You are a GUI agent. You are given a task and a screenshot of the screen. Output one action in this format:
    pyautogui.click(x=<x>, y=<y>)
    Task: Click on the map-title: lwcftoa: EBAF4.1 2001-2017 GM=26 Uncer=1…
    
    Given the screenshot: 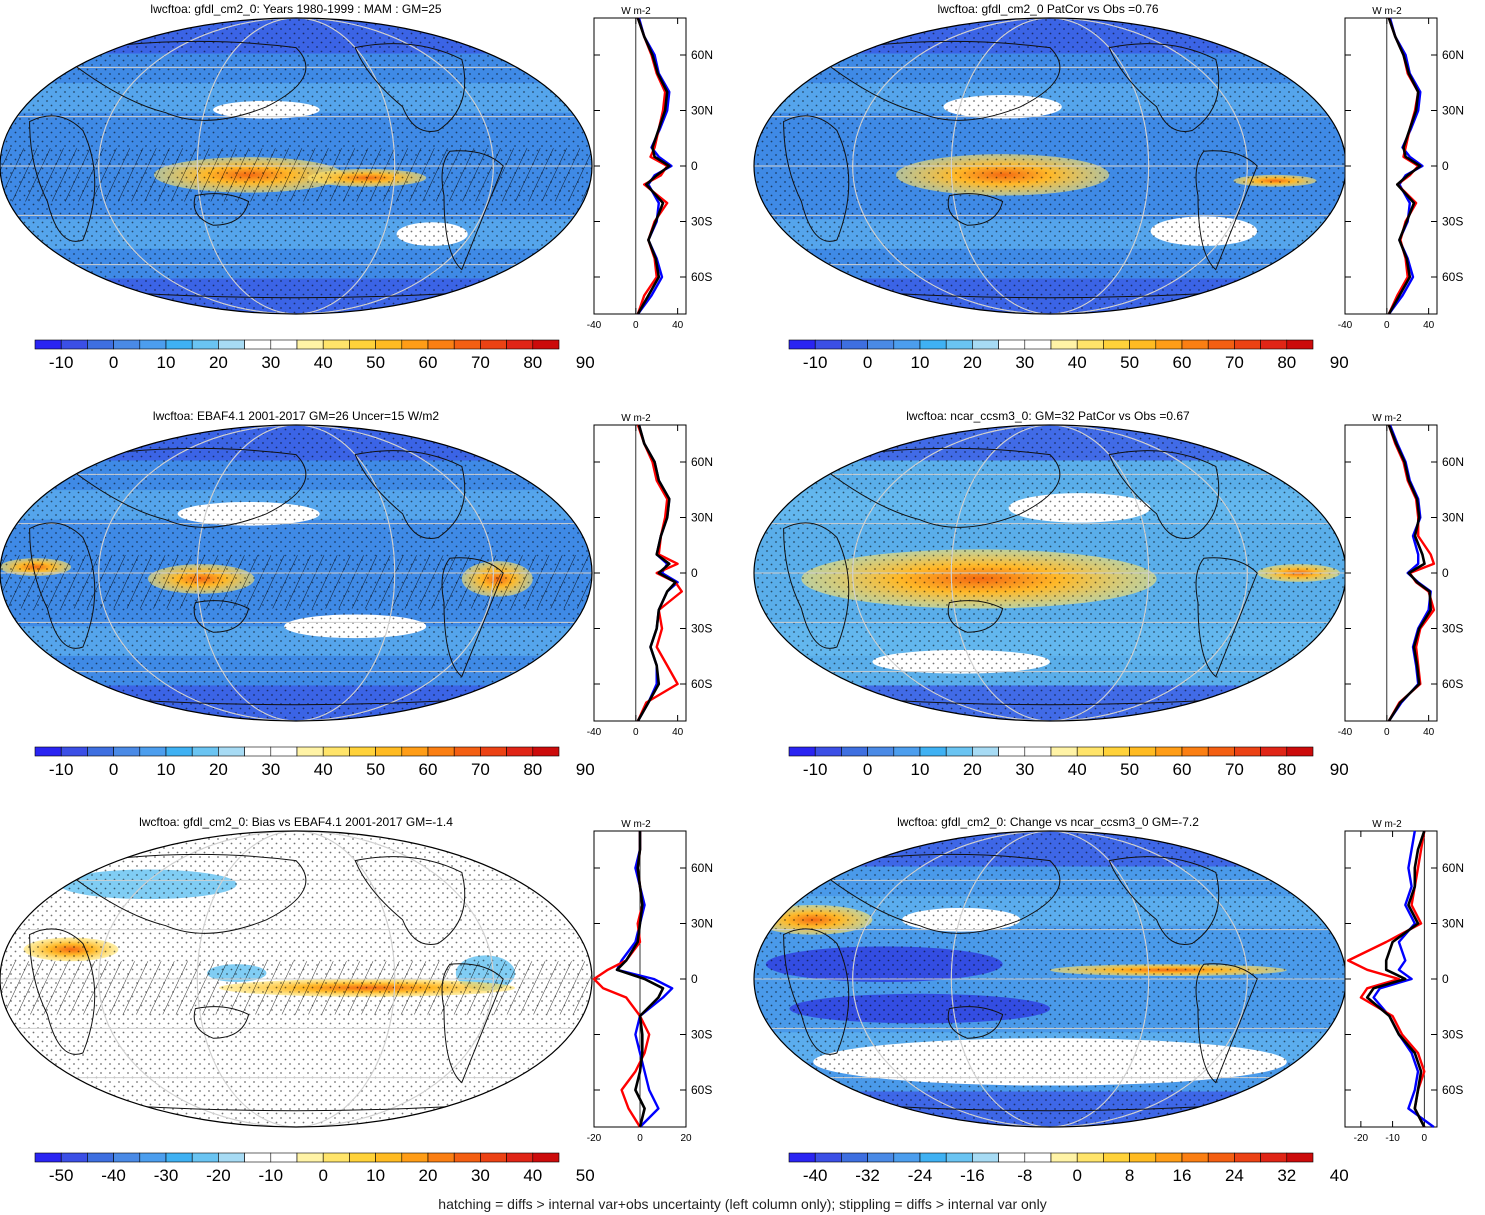 What is the action you would take?
    pyautogui.click(x=296, y=416)
    